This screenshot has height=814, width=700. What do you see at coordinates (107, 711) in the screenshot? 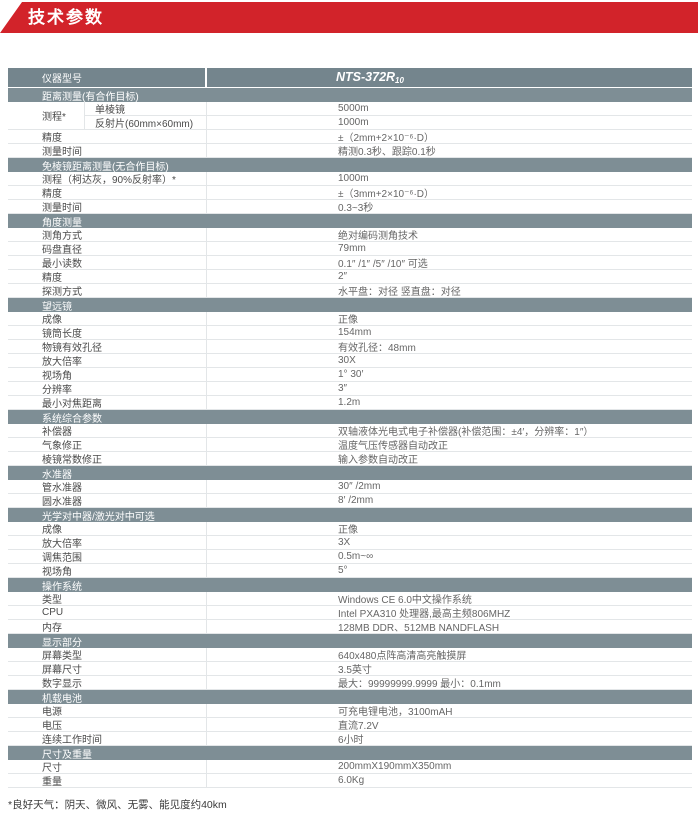
I see `spec-label: 电源` at bounding box center [107, 711].